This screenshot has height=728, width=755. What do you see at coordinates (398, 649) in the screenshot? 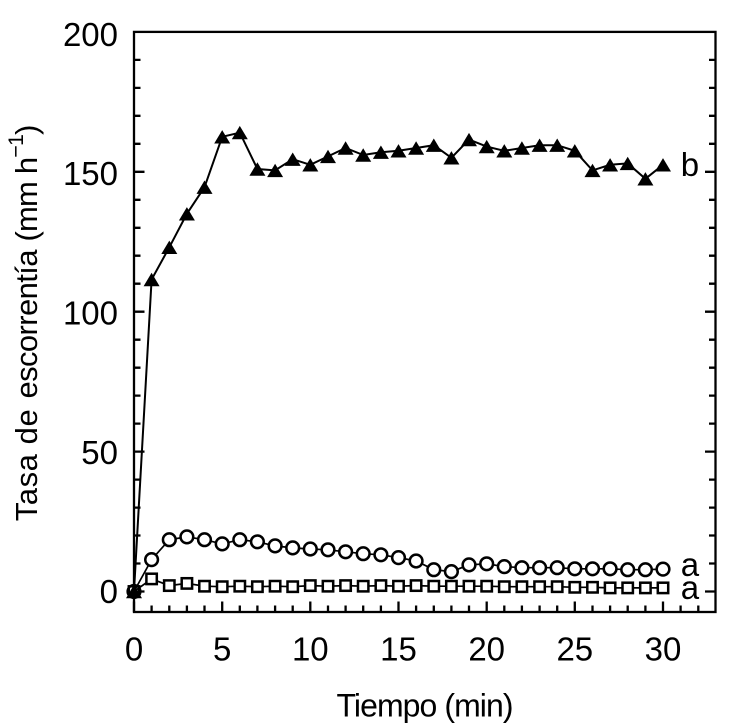
I see `svg-text: 15` at bounding box center [398, 649].